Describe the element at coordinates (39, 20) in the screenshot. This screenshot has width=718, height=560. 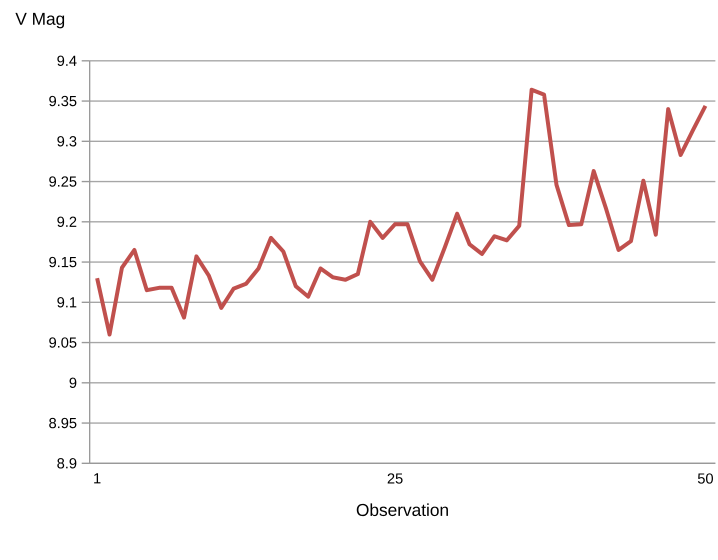
I see `y-axis-title: V Mag` at that location.